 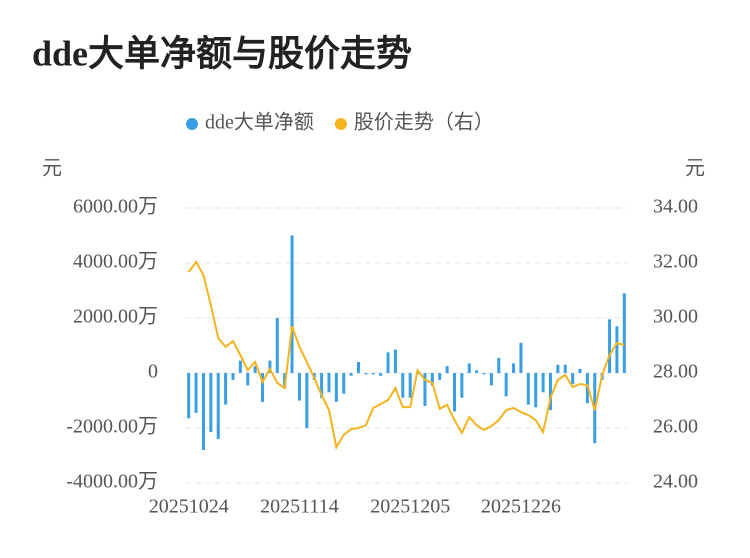 What do you see at coordinates (424, 122) in the screenshot?
I see `legend-label: 股价走势（右）` at bounding box center [424, 122].